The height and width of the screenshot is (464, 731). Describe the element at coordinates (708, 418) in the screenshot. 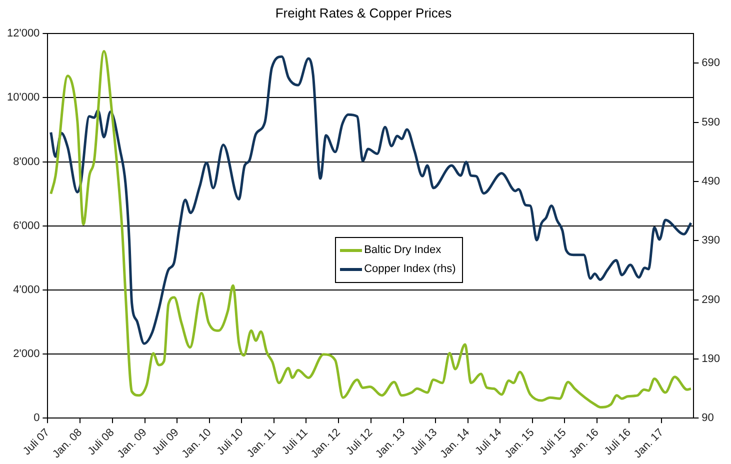

I see `y2-tick-label: 90` at that location.